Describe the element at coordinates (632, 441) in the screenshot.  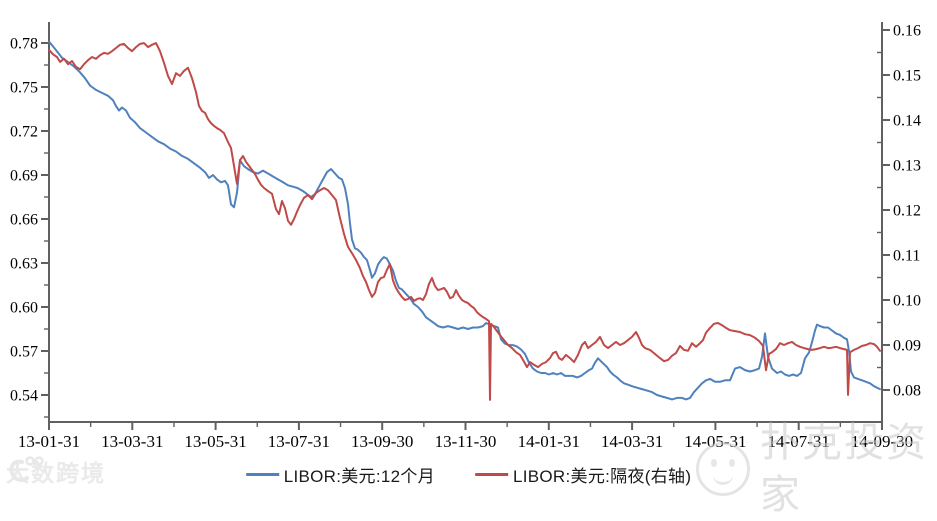
I see `svg-text: 14-03-31` at that location.